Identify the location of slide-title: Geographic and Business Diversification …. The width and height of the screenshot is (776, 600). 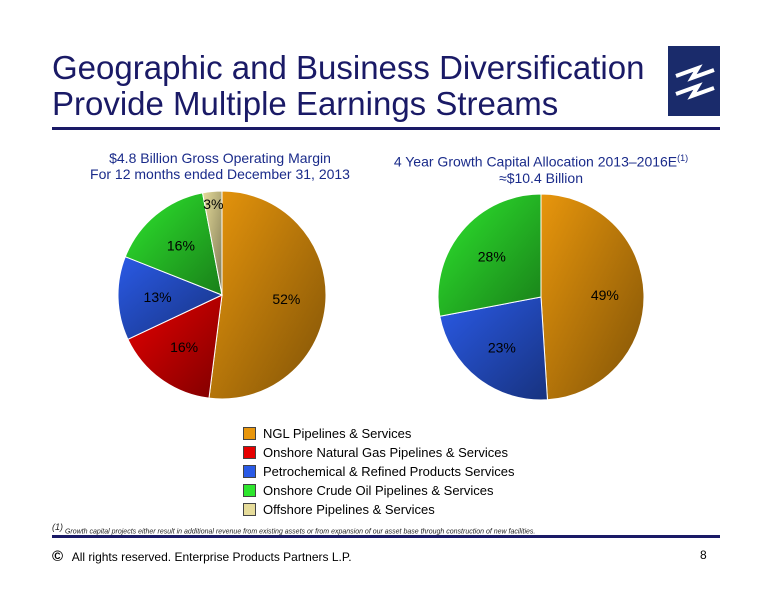
(362, 86).